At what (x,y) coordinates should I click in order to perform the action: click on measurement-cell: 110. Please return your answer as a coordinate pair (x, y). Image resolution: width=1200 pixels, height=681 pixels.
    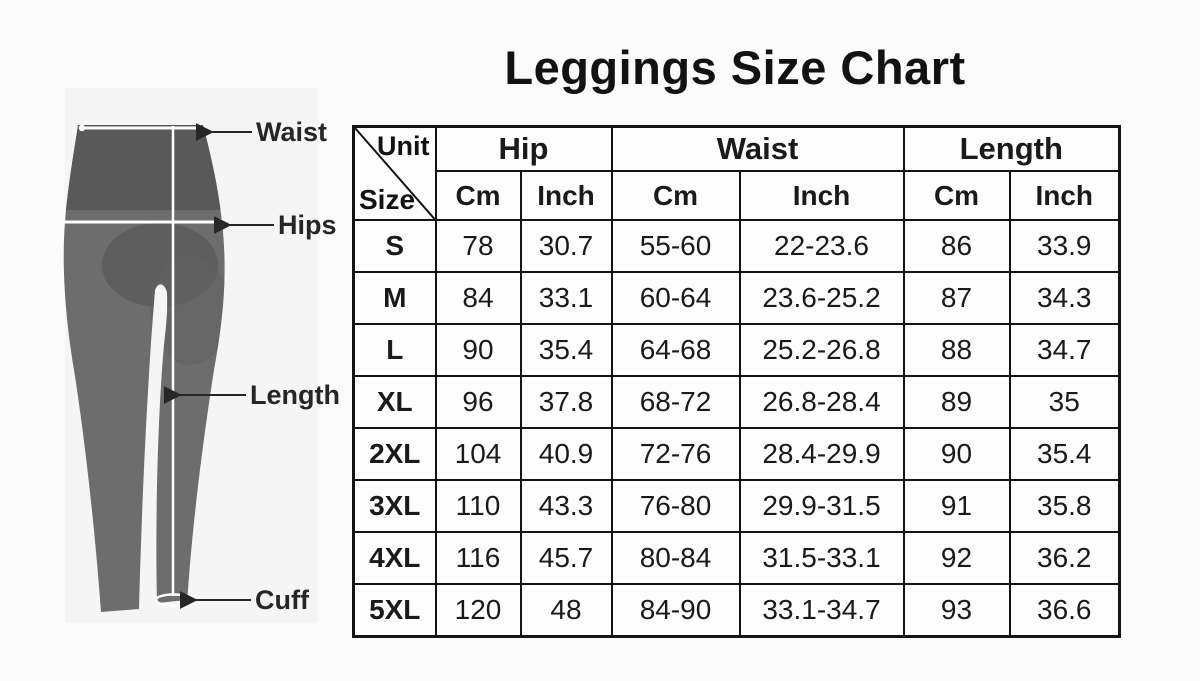
    Looking at the image, I should click on (478, 506).